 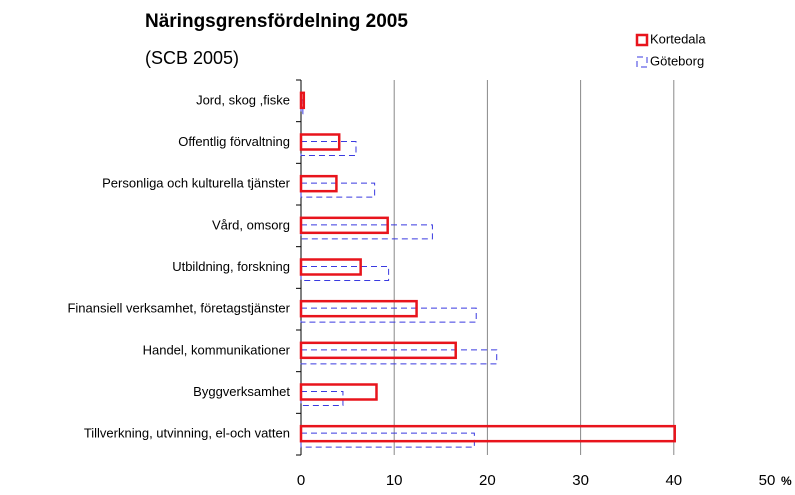 I want to click on x-axis-label: %, so click(x=786, y=481).